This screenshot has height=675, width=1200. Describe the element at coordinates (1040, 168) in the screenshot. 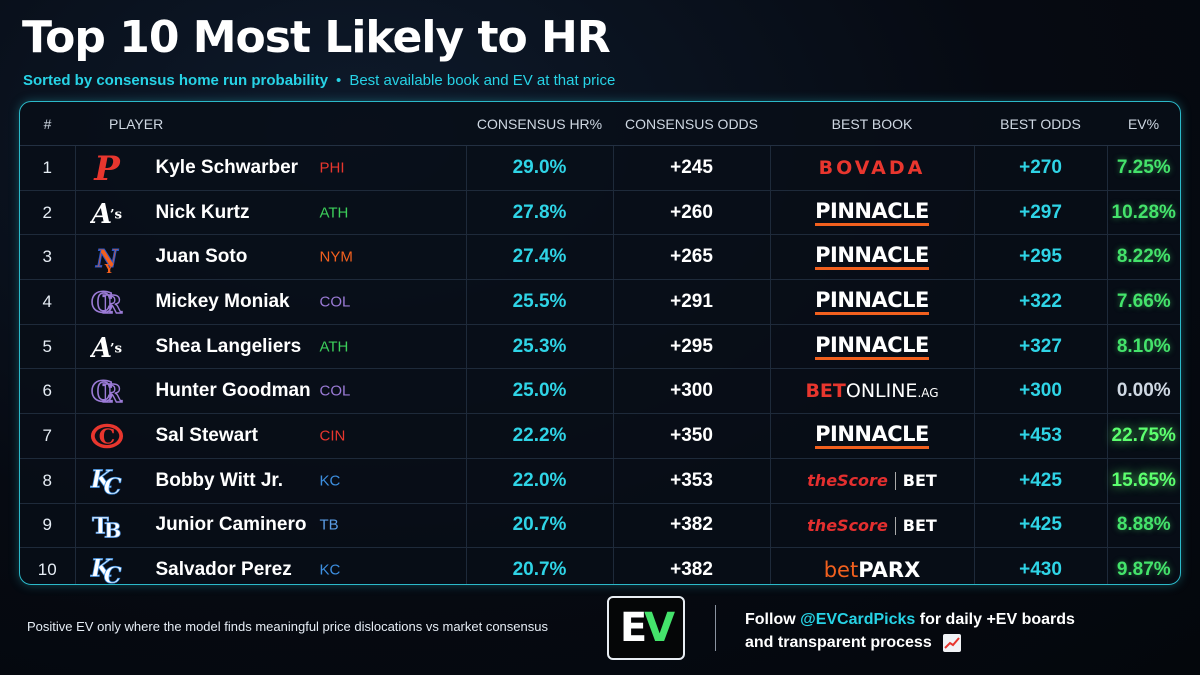

I see `best-odds-cell: +270` at that location.